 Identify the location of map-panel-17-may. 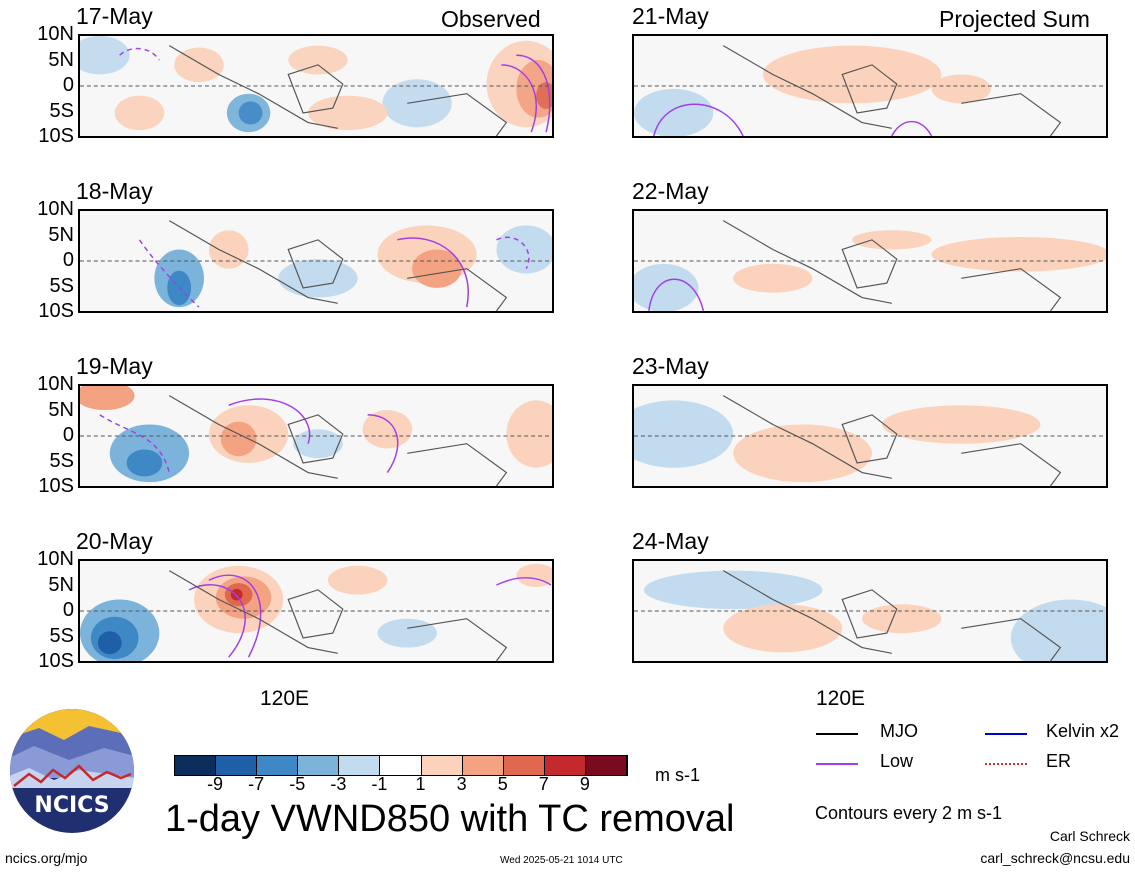
(316, 86).